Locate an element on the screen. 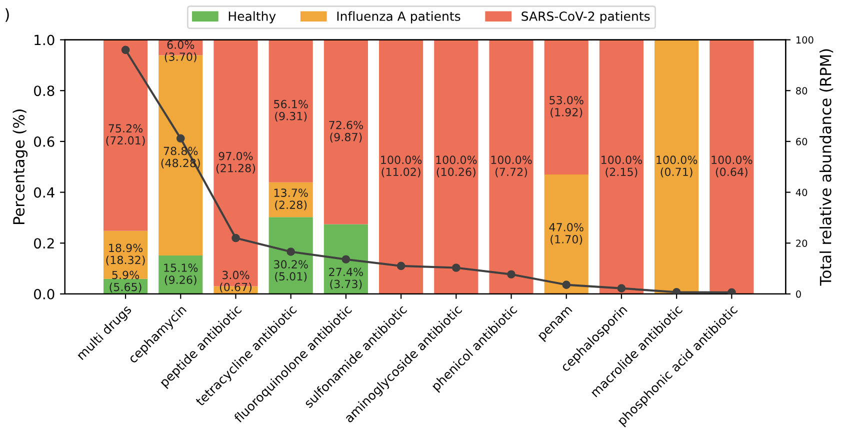 Image resolution: width=843 pixels, height=442 pixels. data-label: 100.0% (0.71) is located at coordinates (677, 167).